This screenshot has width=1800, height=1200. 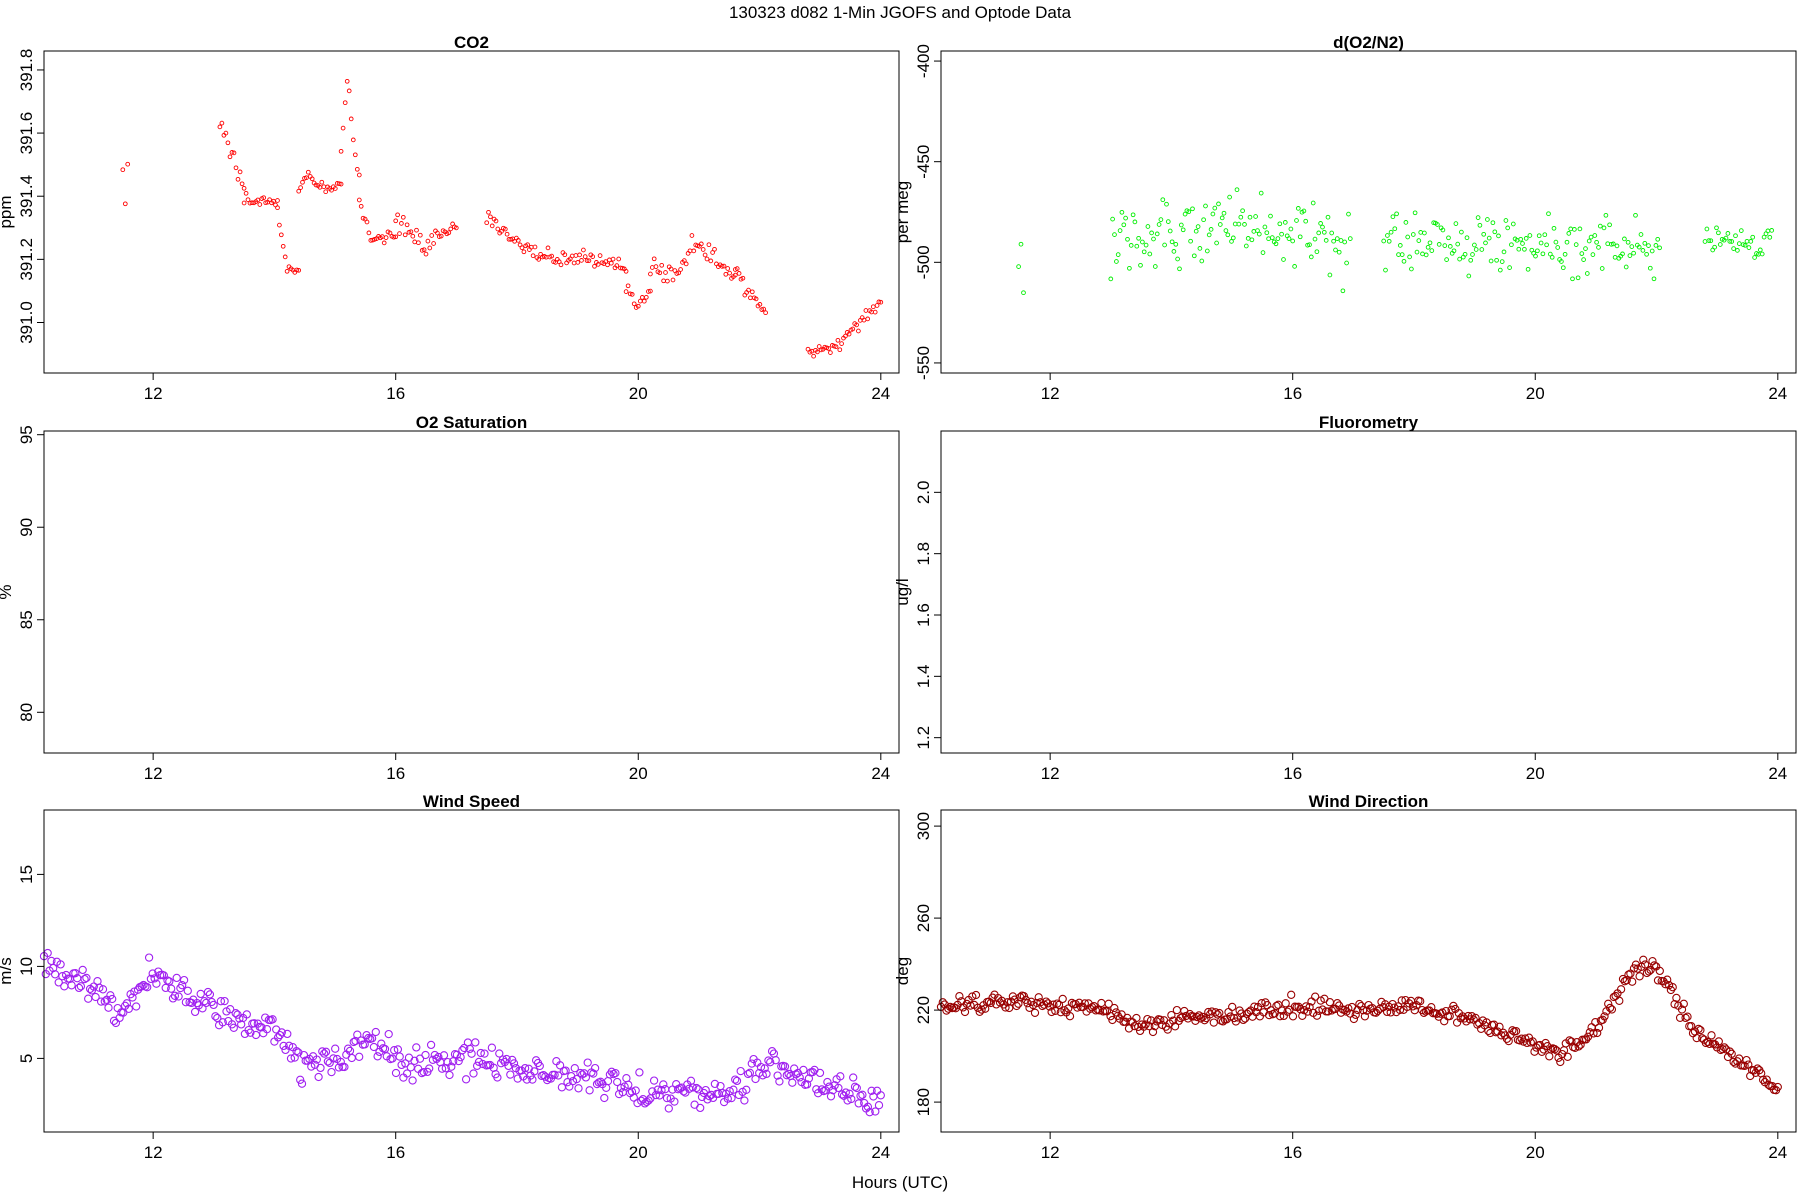 What do you see at coordinates (880, 1152) in the screenshot?
I see `x-tick-label: 24` at bounding box center [880, 1152].